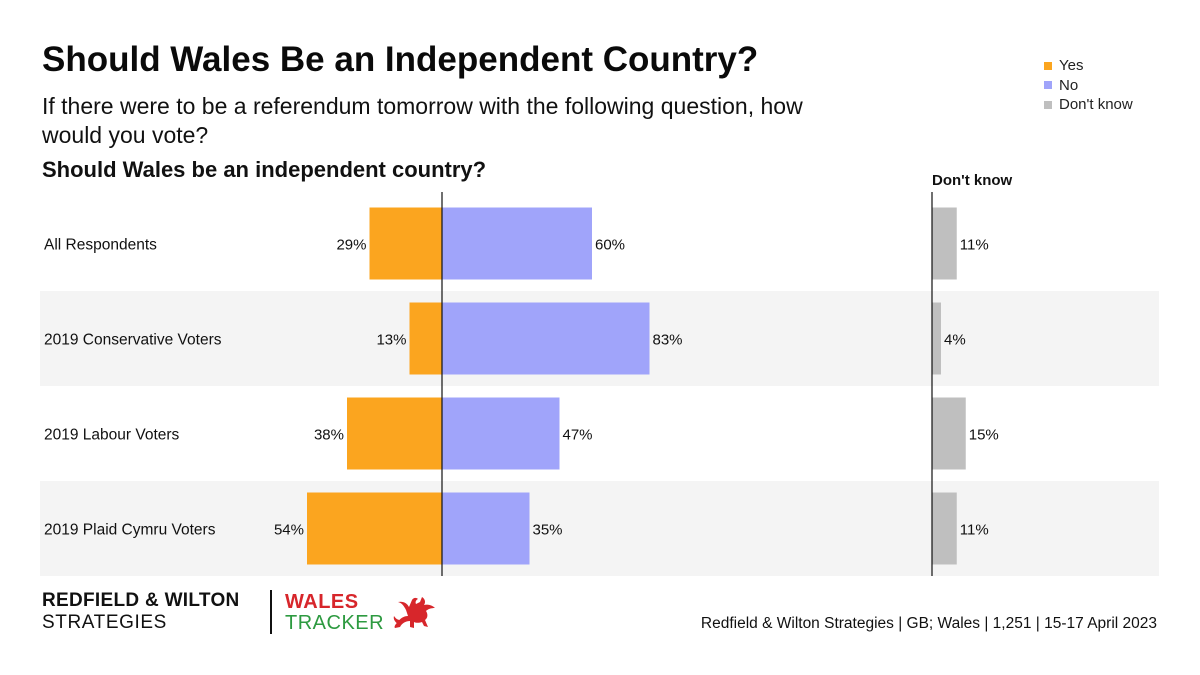 The image size is (1200, 675). Describe the element at coordinates (329, 435) in the screenshot. I see `label-yes-3: 38%` at that location.